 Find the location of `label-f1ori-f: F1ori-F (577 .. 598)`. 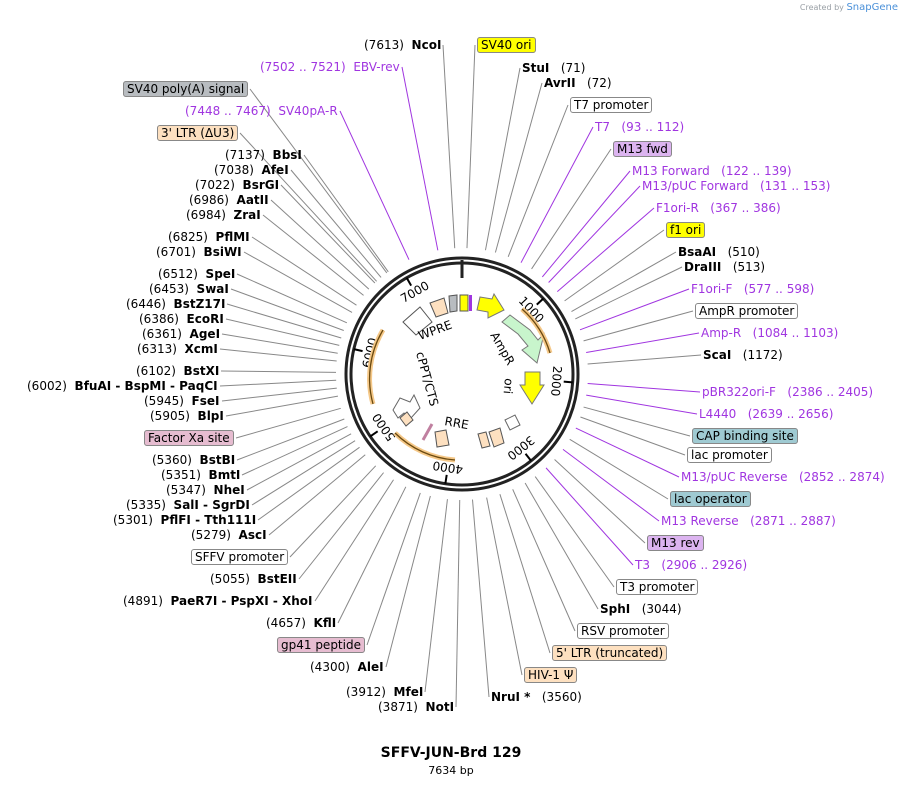

label-f1ori-f: F1ori-F (577 .. 598) is located at coordinates (752, 289).